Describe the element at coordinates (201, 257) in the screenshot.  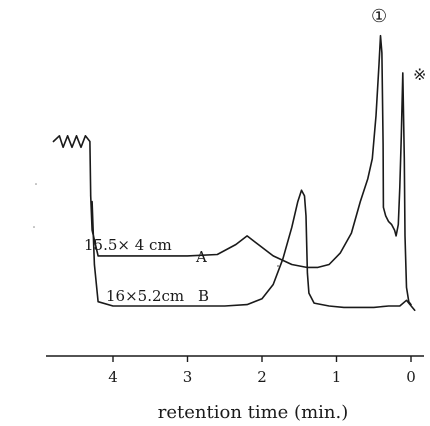
I see `series-a-label: A` at that location.